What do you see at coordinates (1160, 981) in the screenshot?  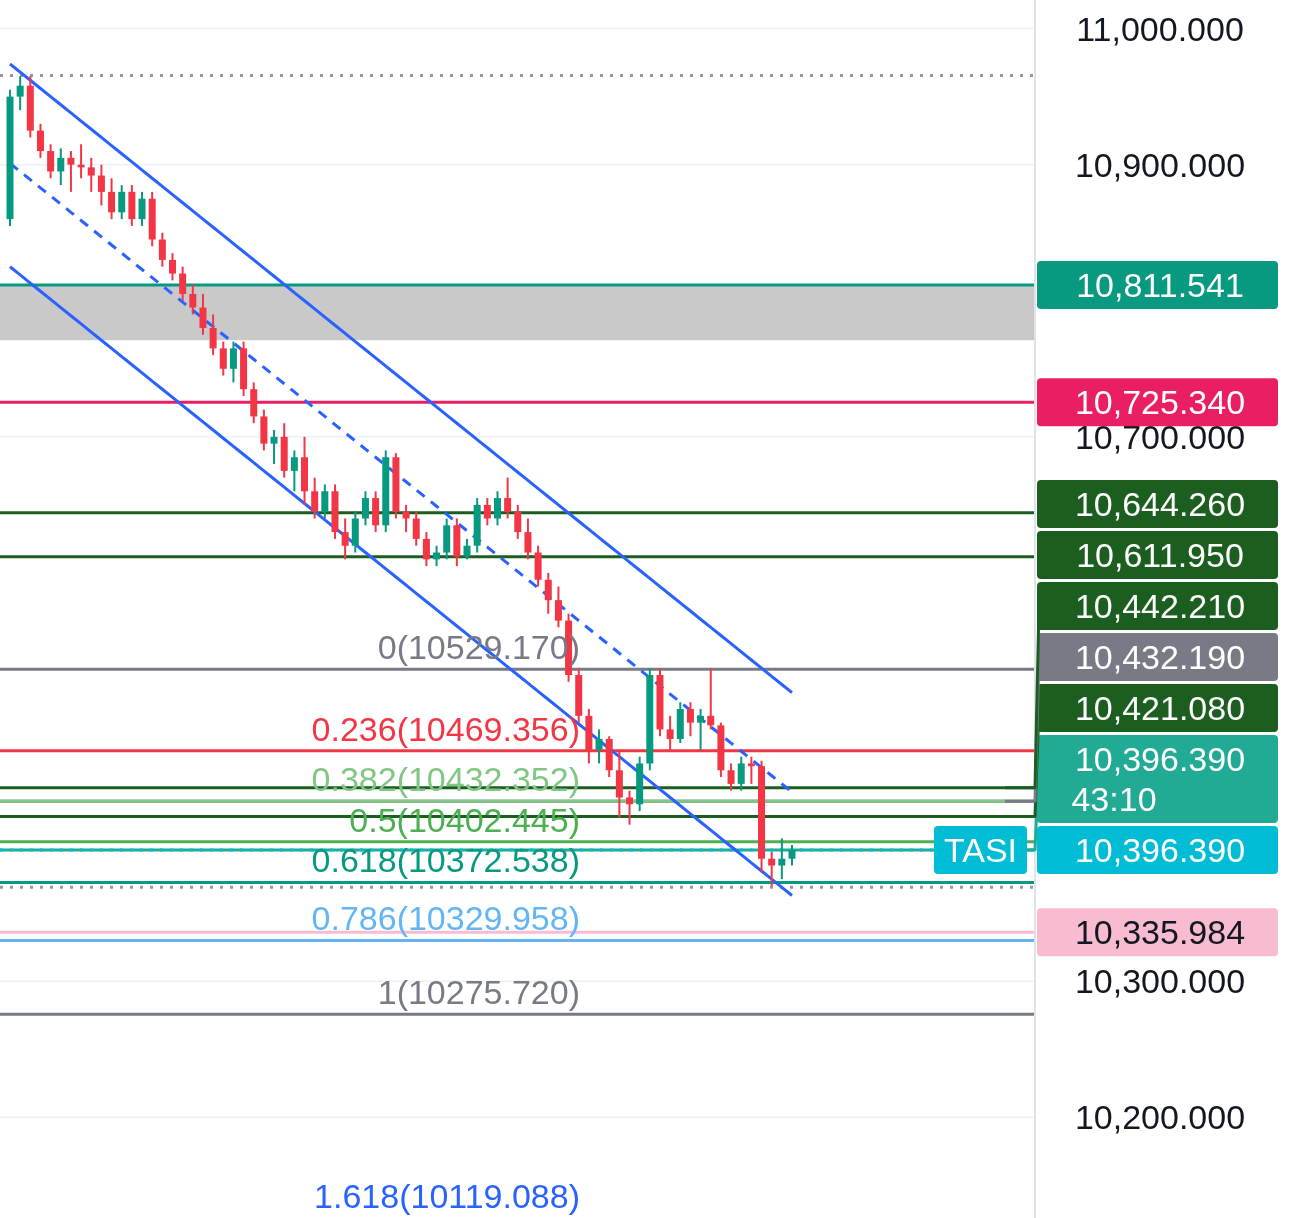 I see `y-tick-label: 10,300.000` at bounding box center [1160, 981].